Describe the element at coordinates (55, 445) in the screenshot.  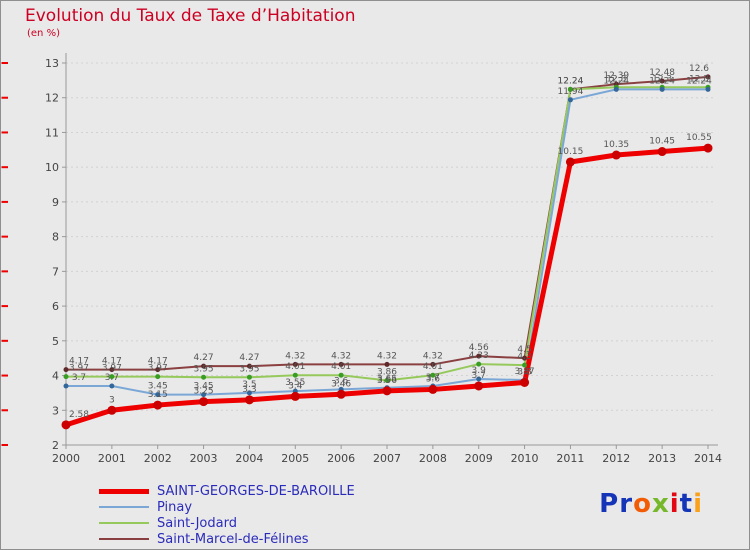
I see `y-tick-label: 2` at that location.